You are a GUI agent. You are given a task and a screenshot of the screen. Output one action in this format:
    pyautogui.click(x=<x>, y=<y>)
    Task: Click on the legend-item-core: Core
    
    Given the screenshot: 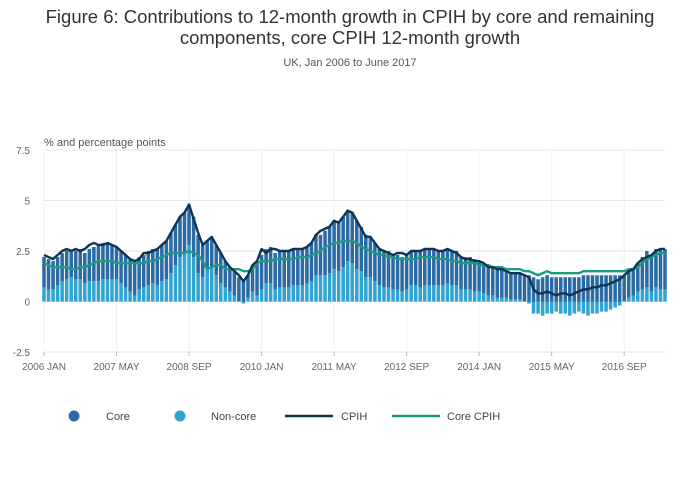 What is the action you would take?
    pyautogui.click(x=99, y=416)
    